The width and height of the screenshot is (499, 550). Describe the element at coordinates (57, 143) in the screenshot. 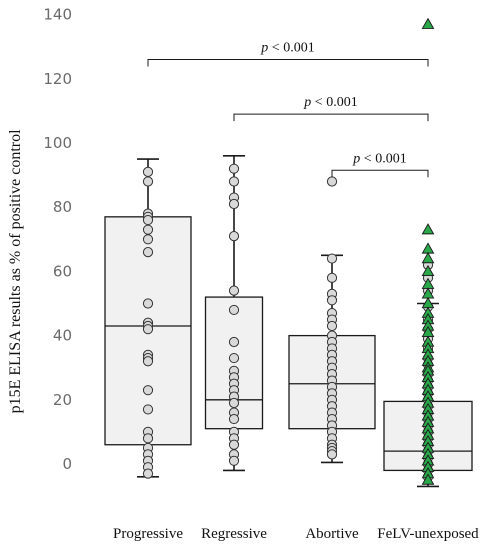

I see `y-tick-label: 100` at that location.